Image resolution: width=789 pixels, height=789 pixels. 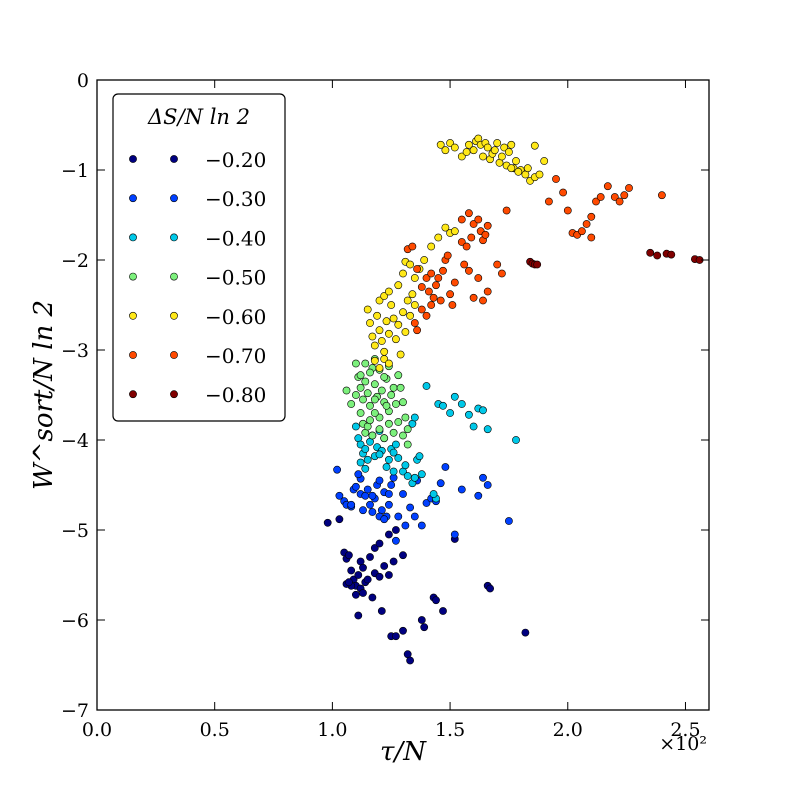 What do you see at coordinates (75, 171) in the screenshot?
I see `y-tick-label: −1` at bounding box center [75, 171].